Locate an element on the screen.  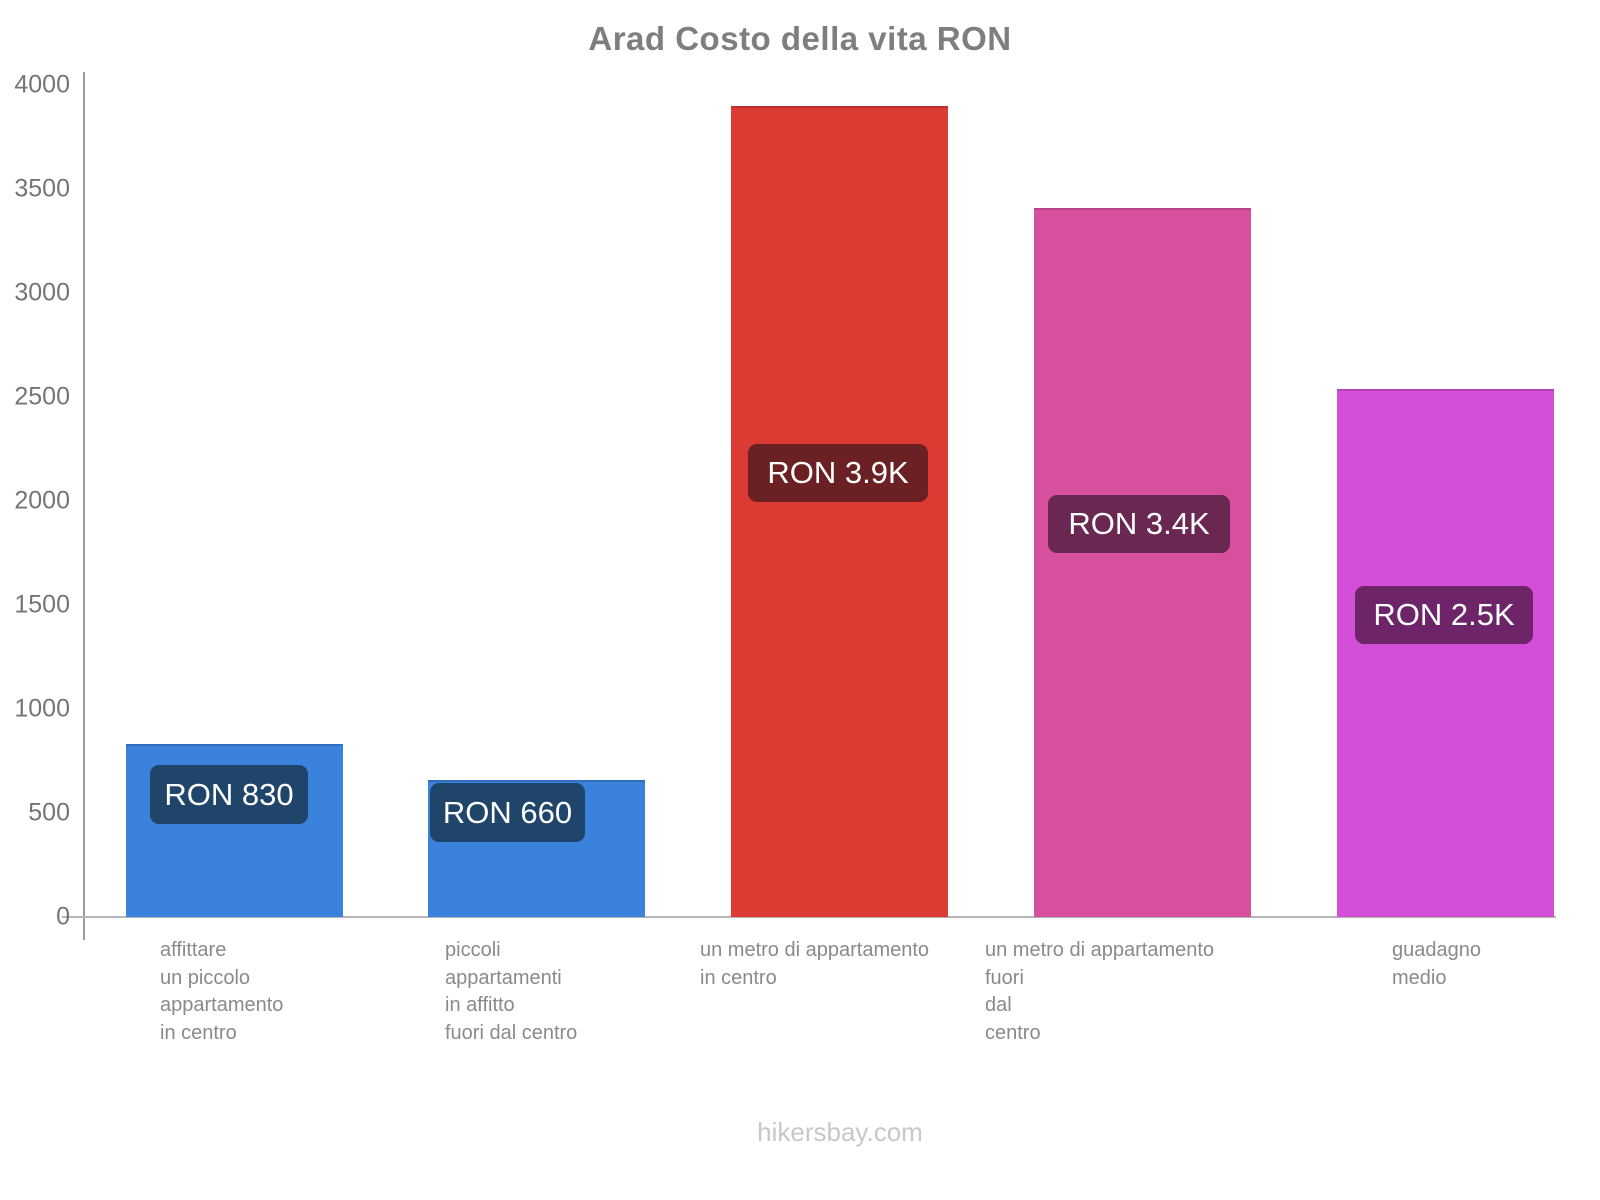
value-badge-4: RON 3.4K is located at coordinates (1139, 524).